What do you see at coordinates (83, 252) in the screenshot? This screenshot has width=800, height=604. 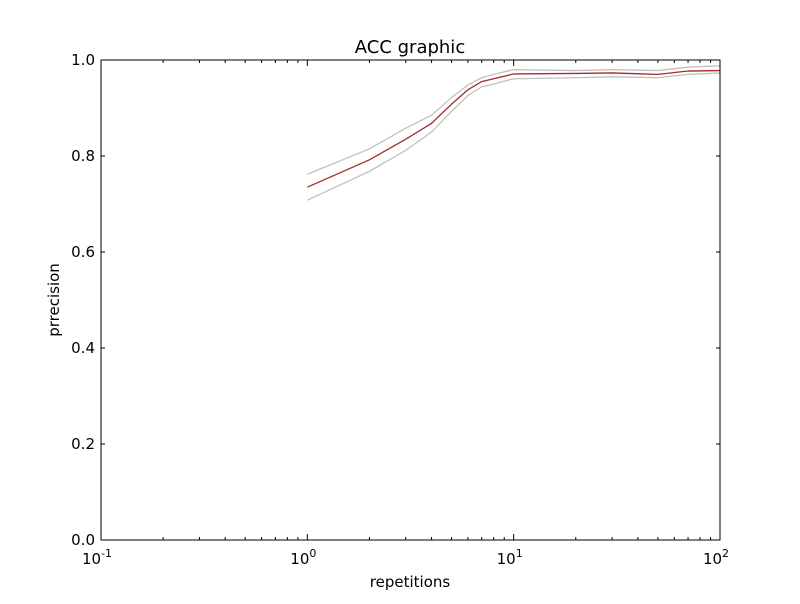 I see `y-tick-label: 0.6` at bounding box center [83, 252].